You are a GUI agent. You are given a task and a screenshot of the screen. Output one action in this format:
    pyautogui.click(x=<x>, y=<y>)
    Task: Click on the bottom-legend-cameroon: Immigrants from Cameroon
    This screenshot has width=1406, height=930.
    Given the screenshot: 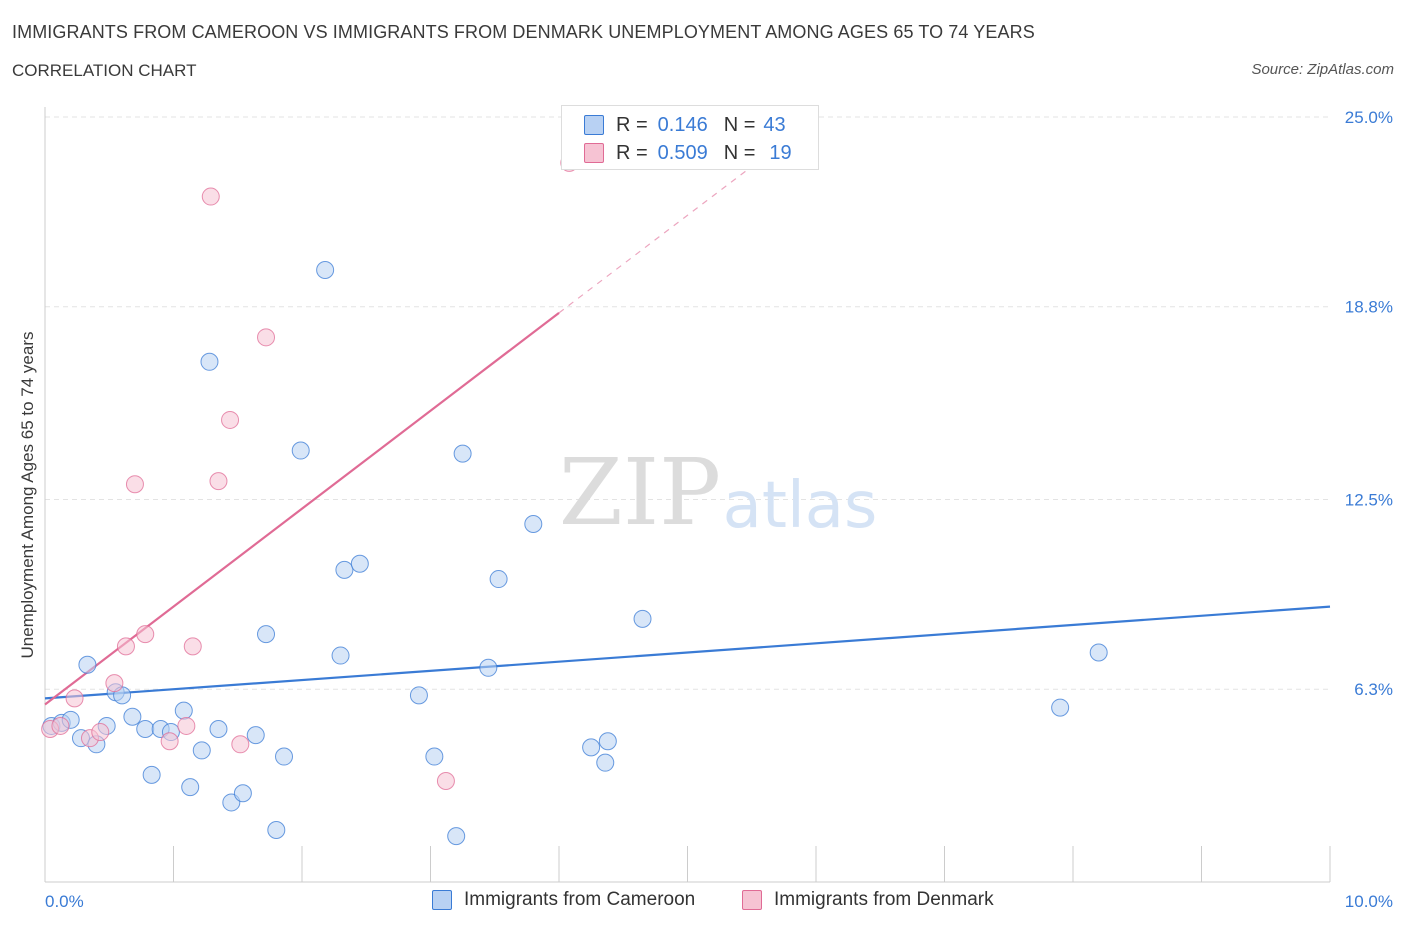 What is the action you would take?
    pyautogui.click(x=563, y=900)
    